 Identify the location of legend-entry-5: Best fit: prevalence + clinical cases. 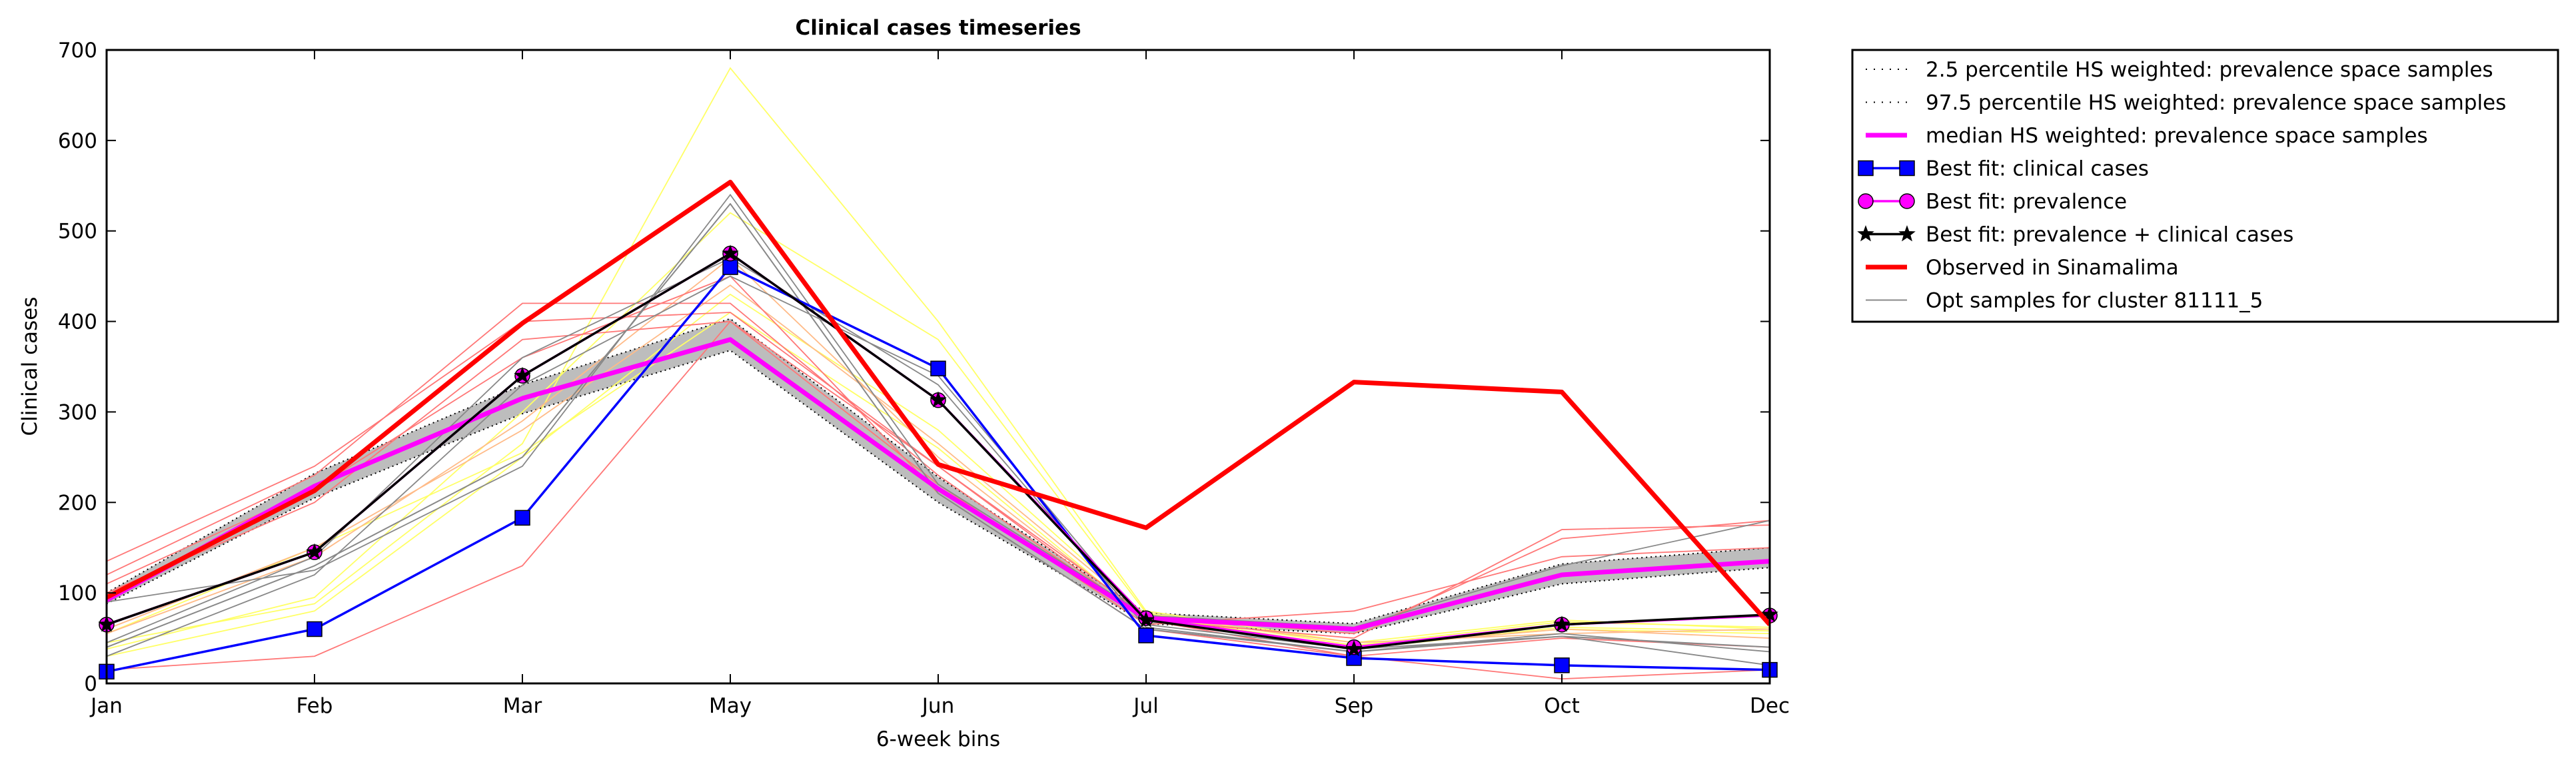
(2075, 235).